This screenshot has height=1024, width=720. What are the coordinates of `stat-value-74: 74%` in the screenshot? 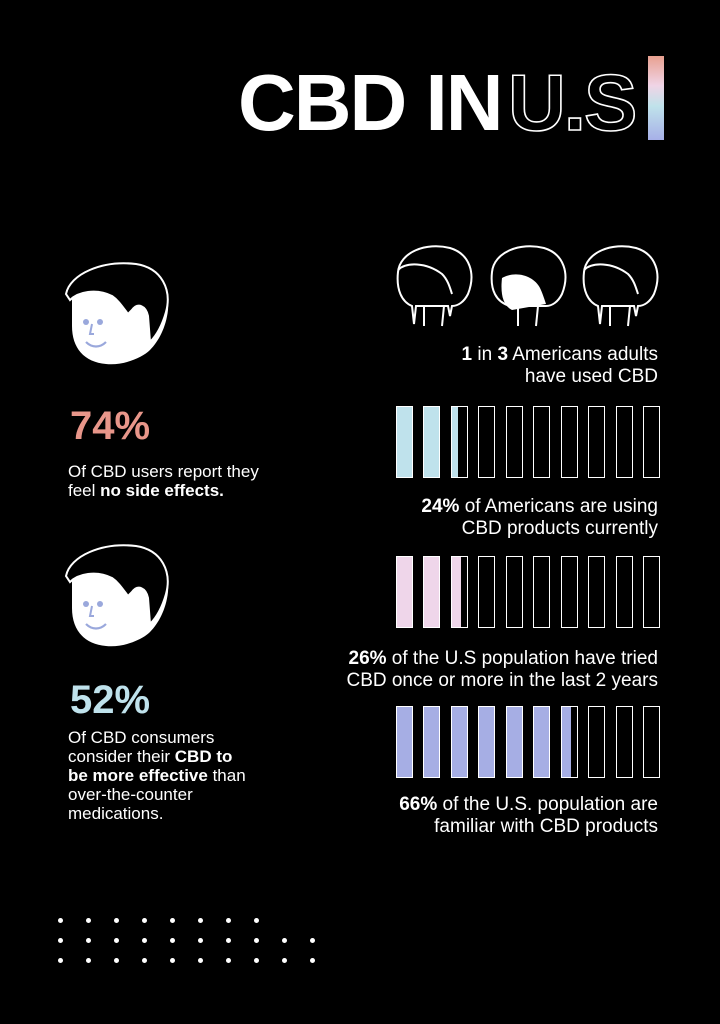 It's located at (110, 426).